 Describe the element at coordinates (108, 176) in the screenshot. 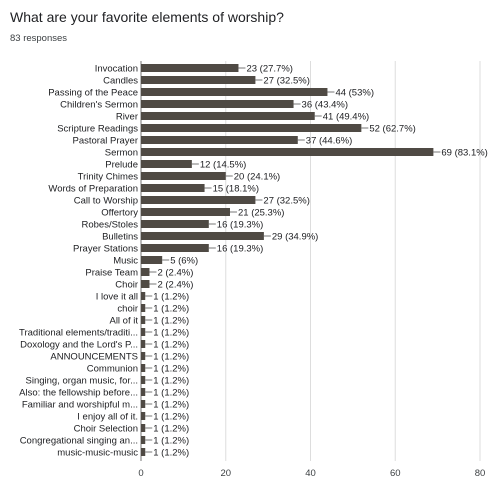

I see `category-label: Trinity Chimes` at that location.